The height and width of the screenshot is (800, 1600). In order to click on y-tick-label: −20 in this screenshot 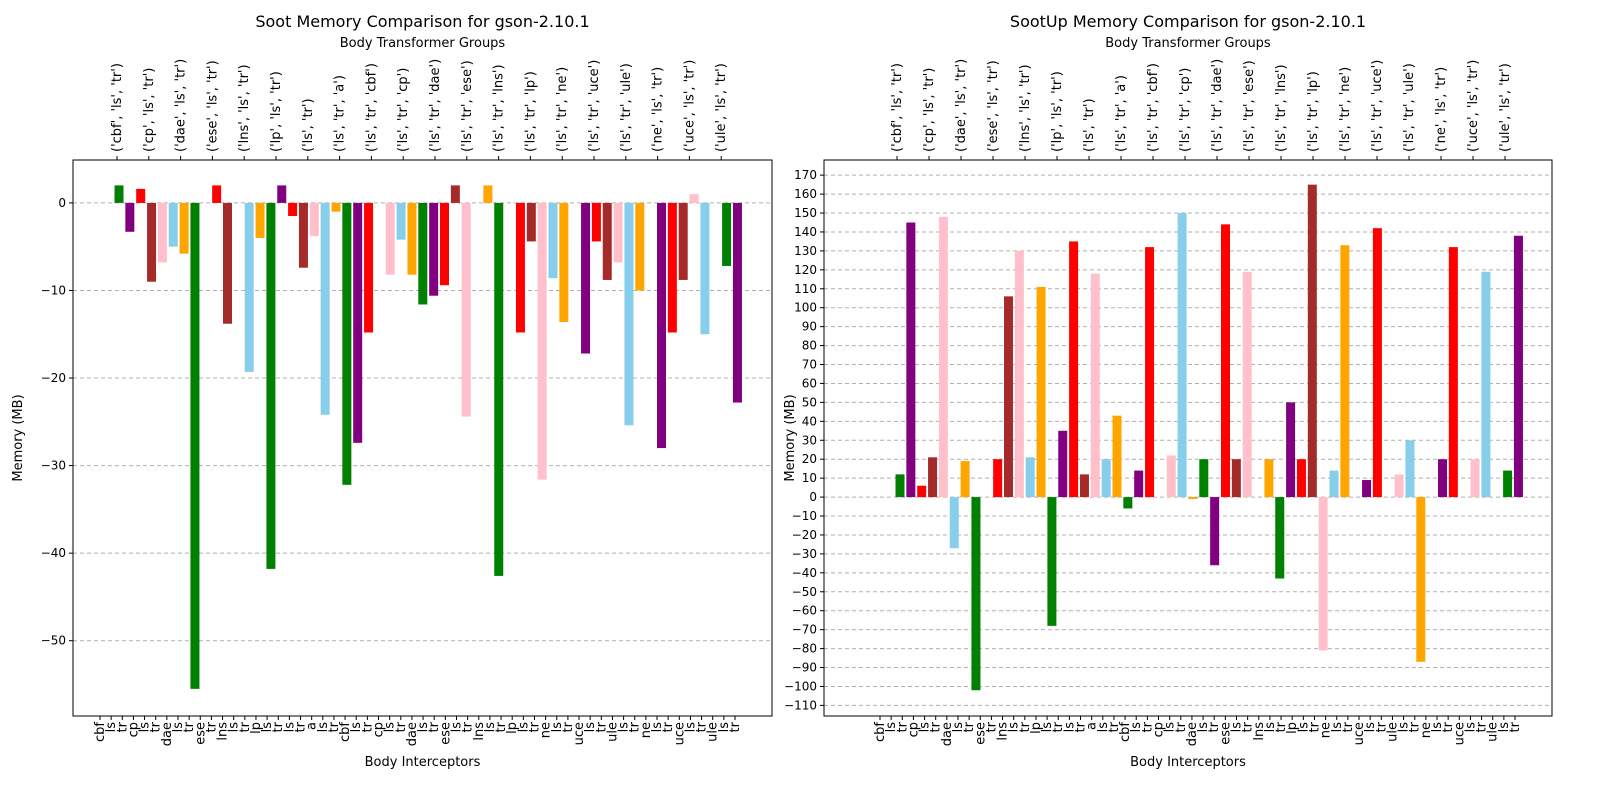, I will do `click(804, 535)`.